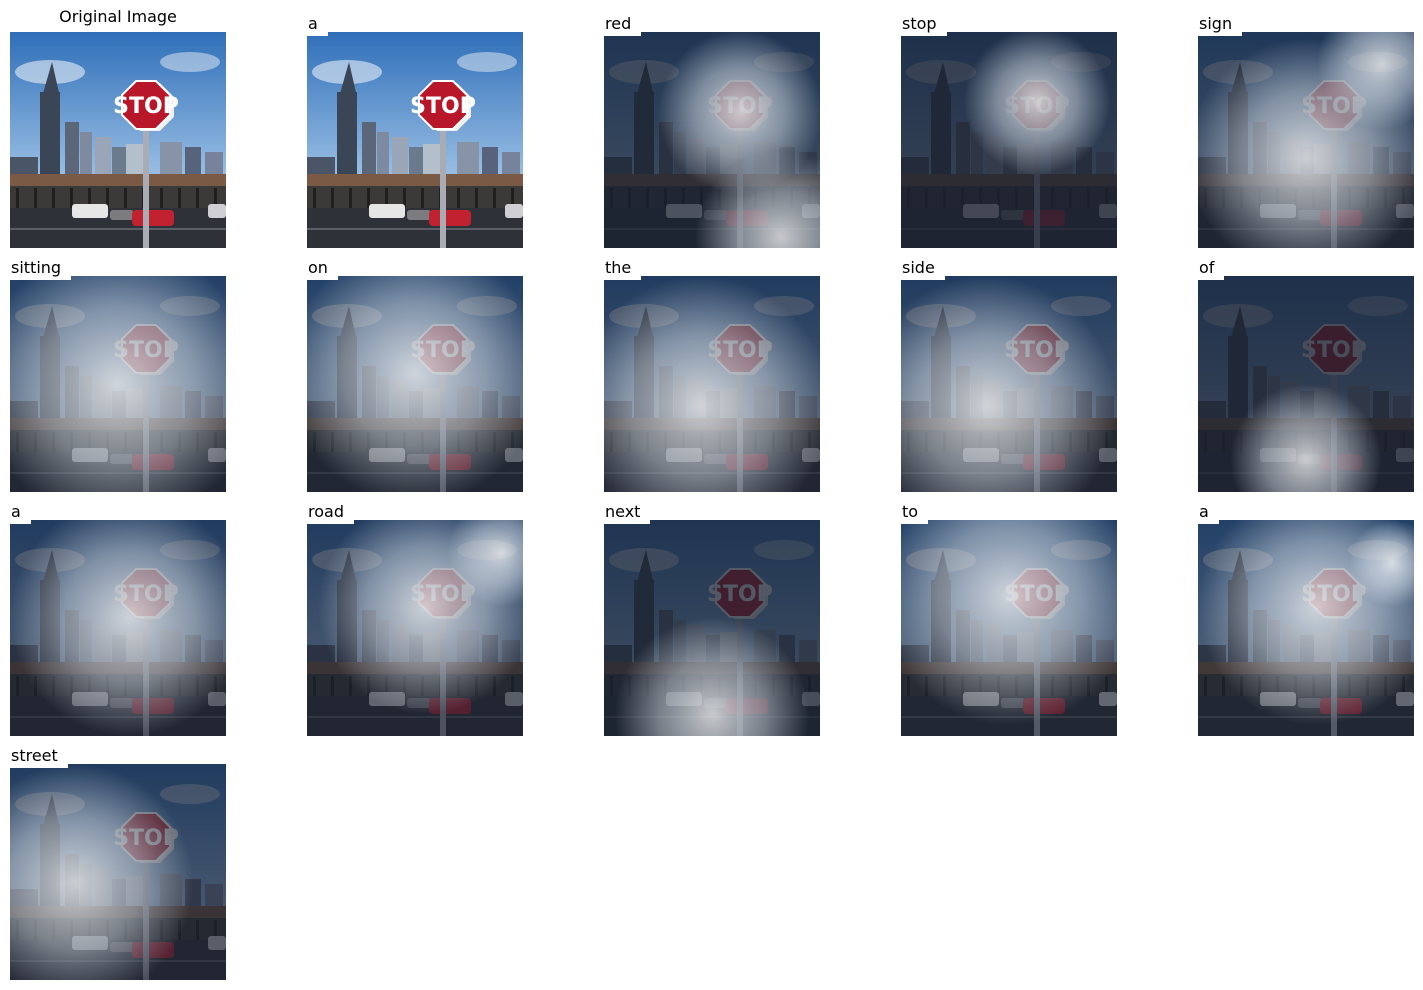  I want to click on attention-map: STOPon, so click(415, 375).